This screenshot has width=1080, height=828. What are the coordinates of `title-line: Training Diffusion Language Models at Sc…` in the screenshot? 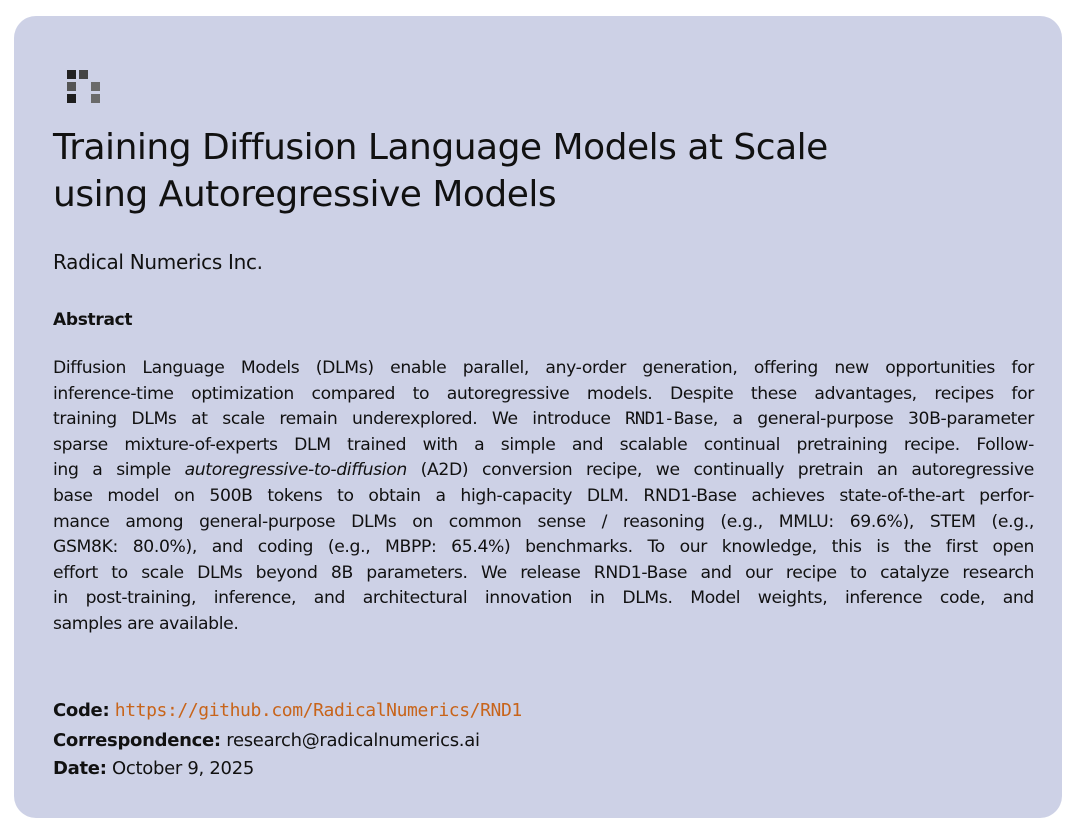 It's located at (440, 147).